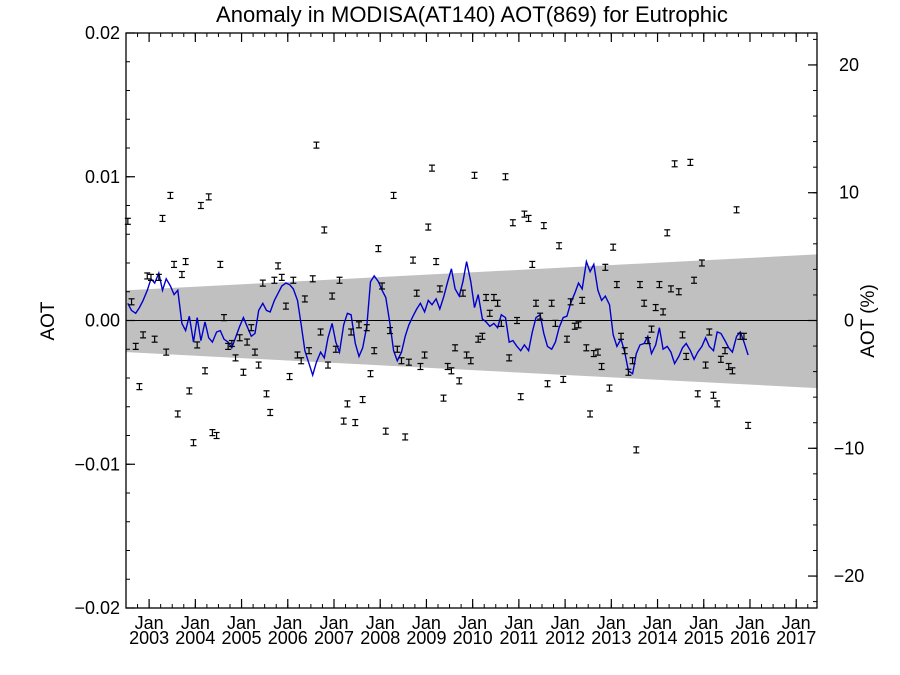 This screenshot has width=900, height=675. What do you see at coordinates (48, 320) in the screenshot?
I see `y-axis-label-left: AOT` at bounding box center [48, 320].